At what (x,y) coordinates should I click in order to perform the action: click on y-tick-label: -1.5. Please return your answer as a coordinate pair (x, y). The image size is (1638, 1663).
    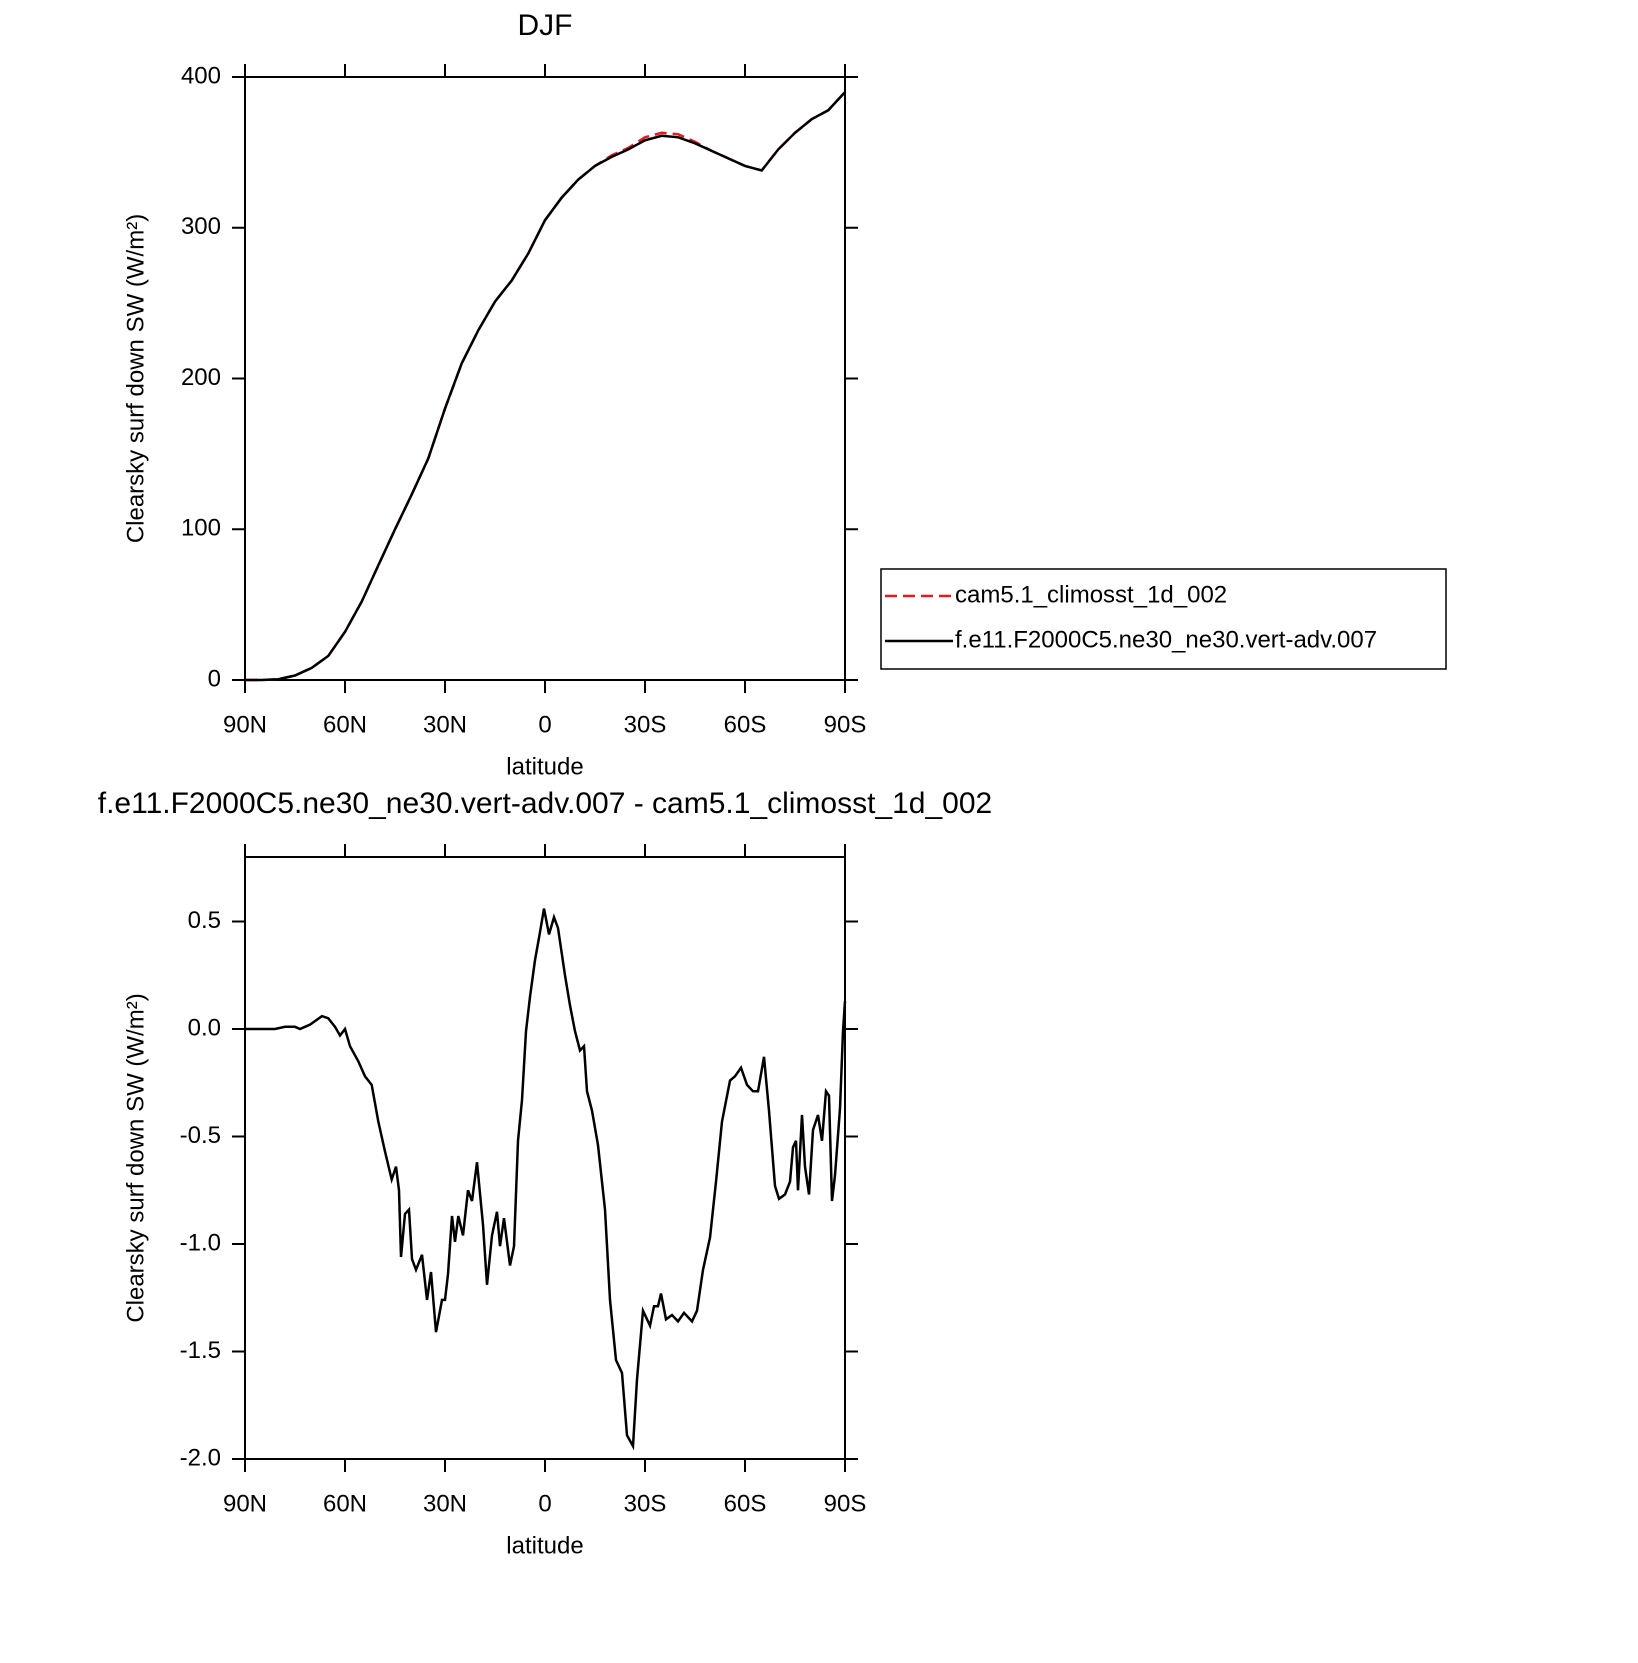
    Looking at the image, I should click on (200, 1350).